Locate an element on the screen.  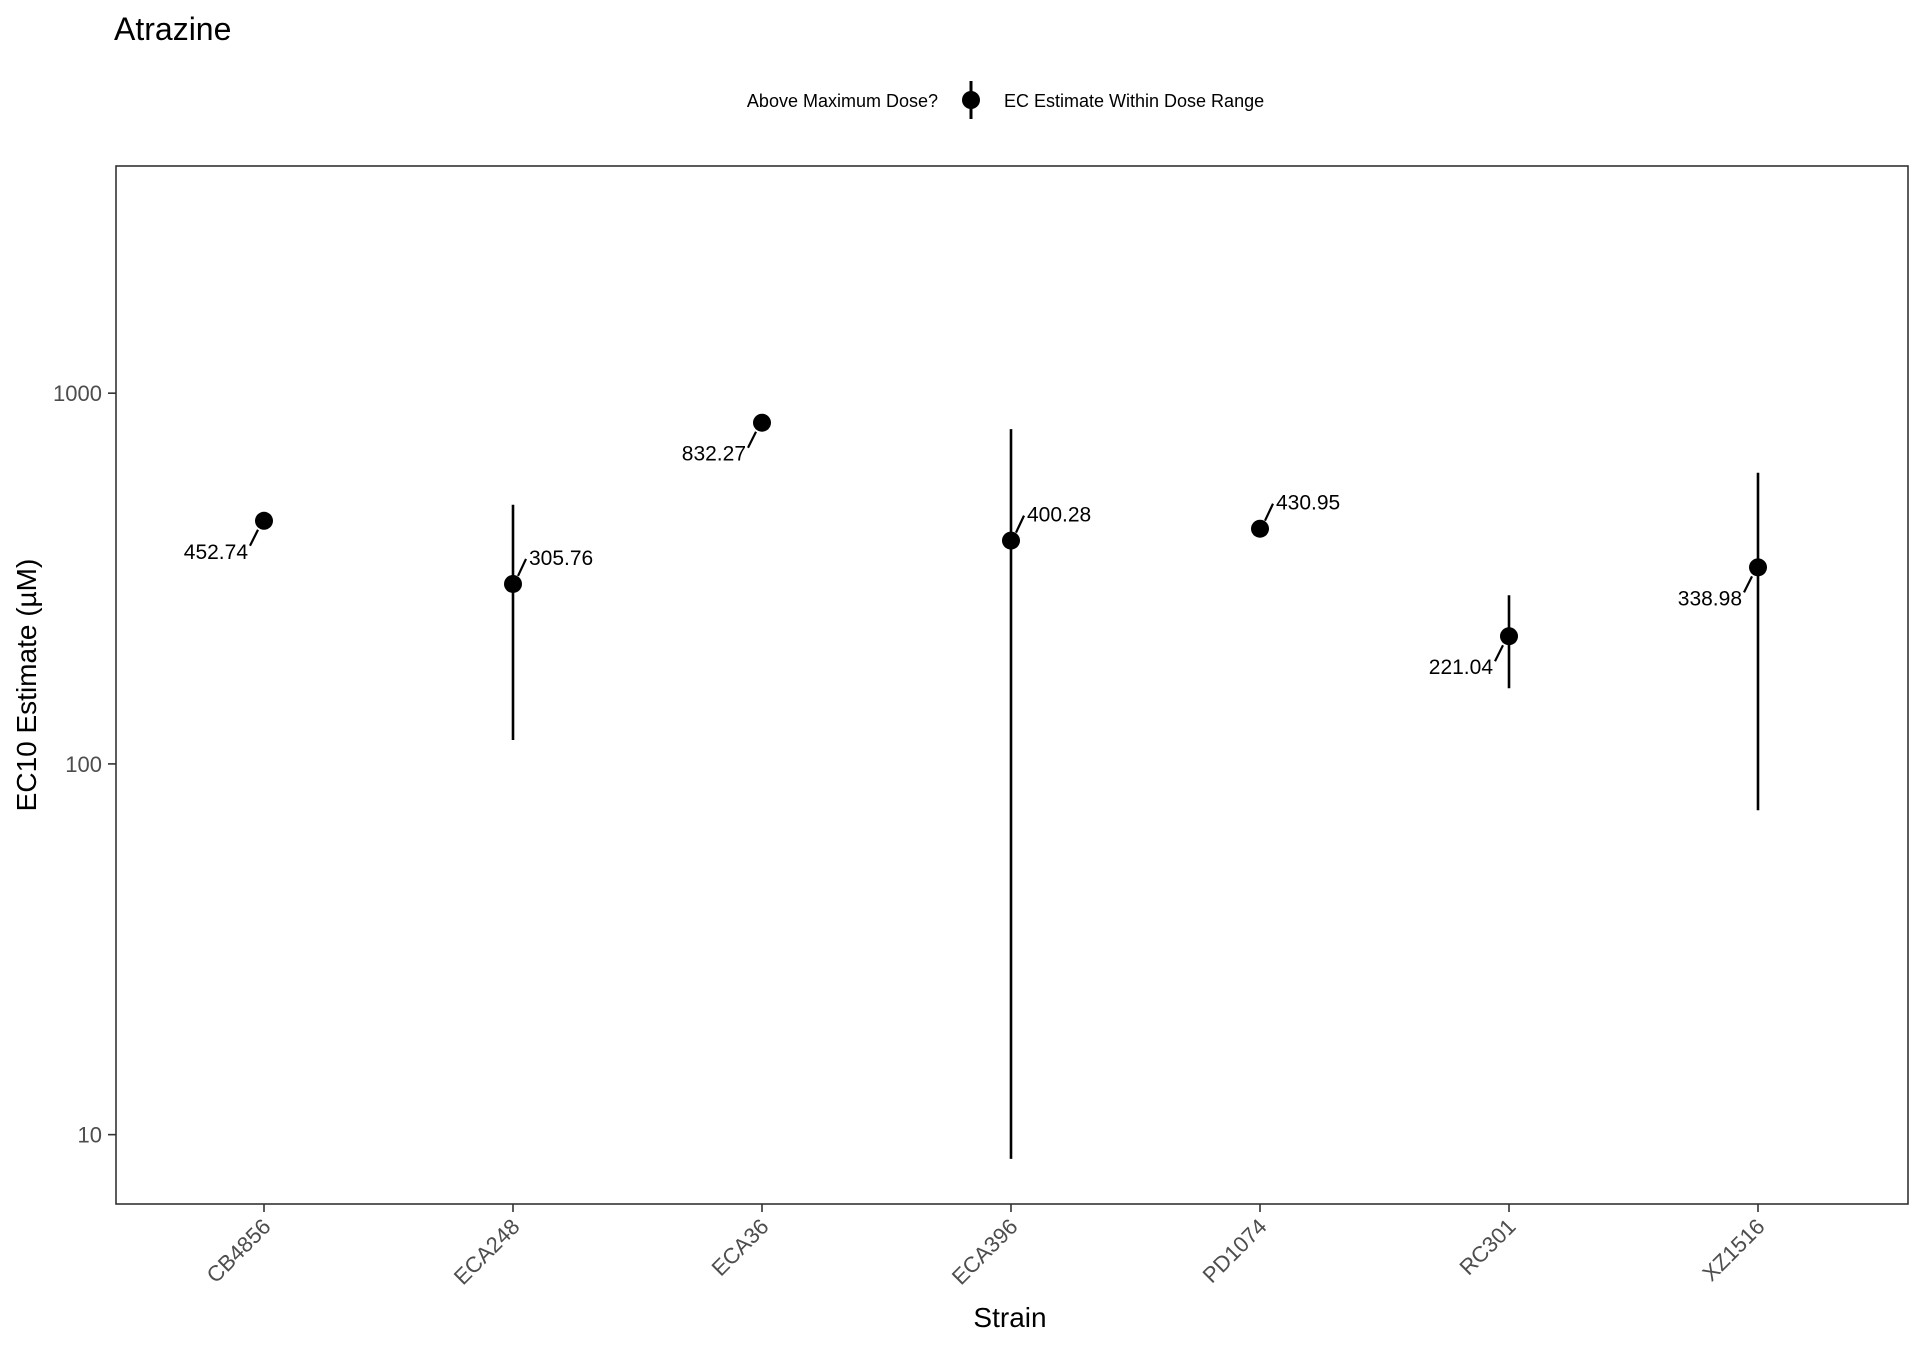
y-axis-title: EC10 Estimate (µM) is located at coordinates (26, 685).